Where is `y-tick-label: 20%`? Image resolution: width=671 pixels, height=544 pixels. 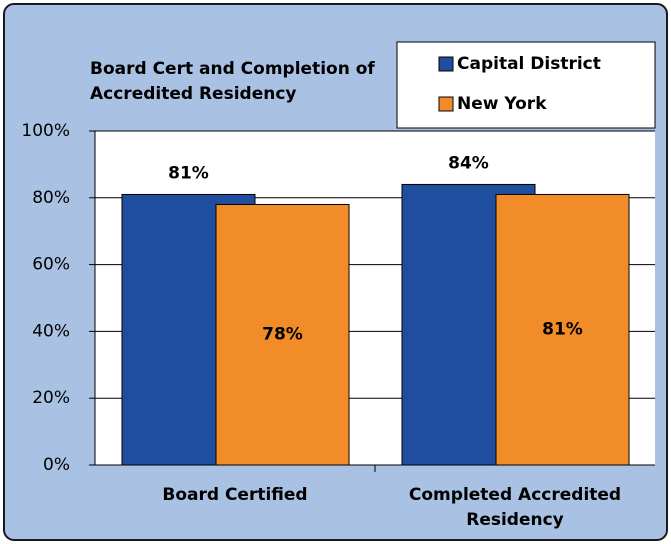 y-tick-label: 20% is located at coordinates (51, 398).